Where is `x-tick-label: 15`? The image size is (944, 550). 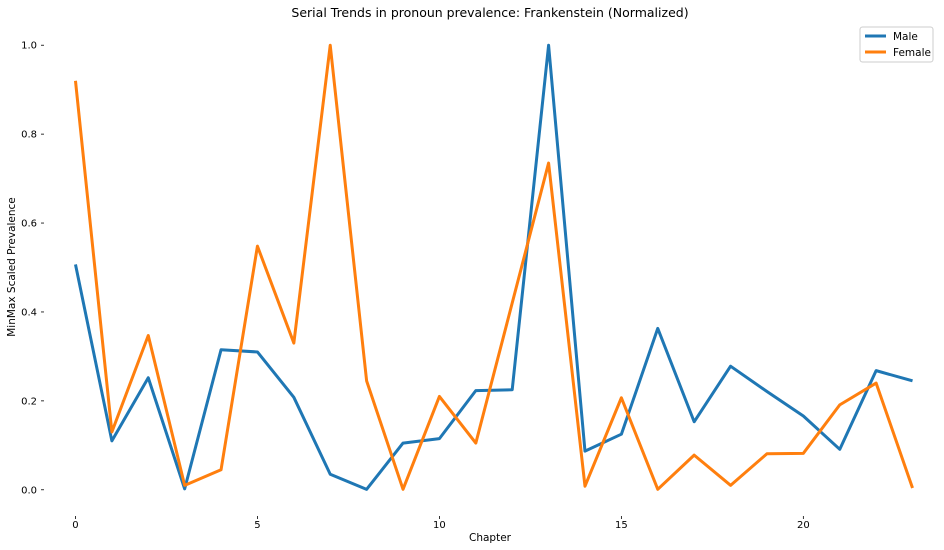 x-tick-label: 15 is located at coordinates (621, 525).